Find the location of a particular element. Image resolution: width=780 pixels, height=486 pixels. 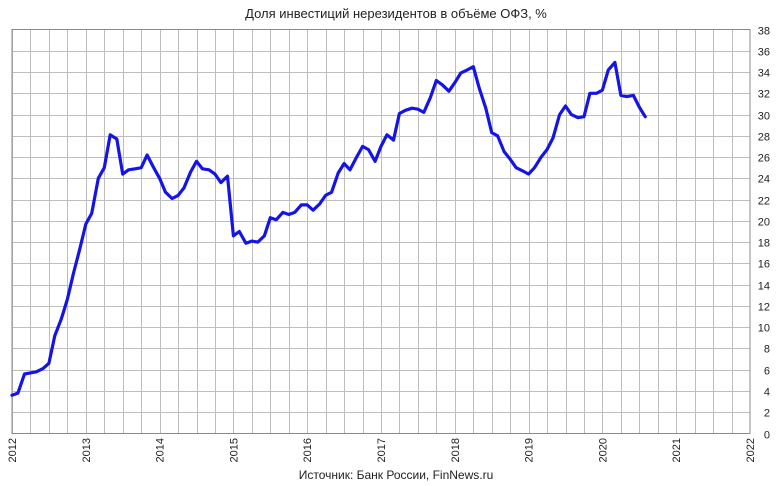

x-tick-label: 2013 is located at coordinates (87, 450).